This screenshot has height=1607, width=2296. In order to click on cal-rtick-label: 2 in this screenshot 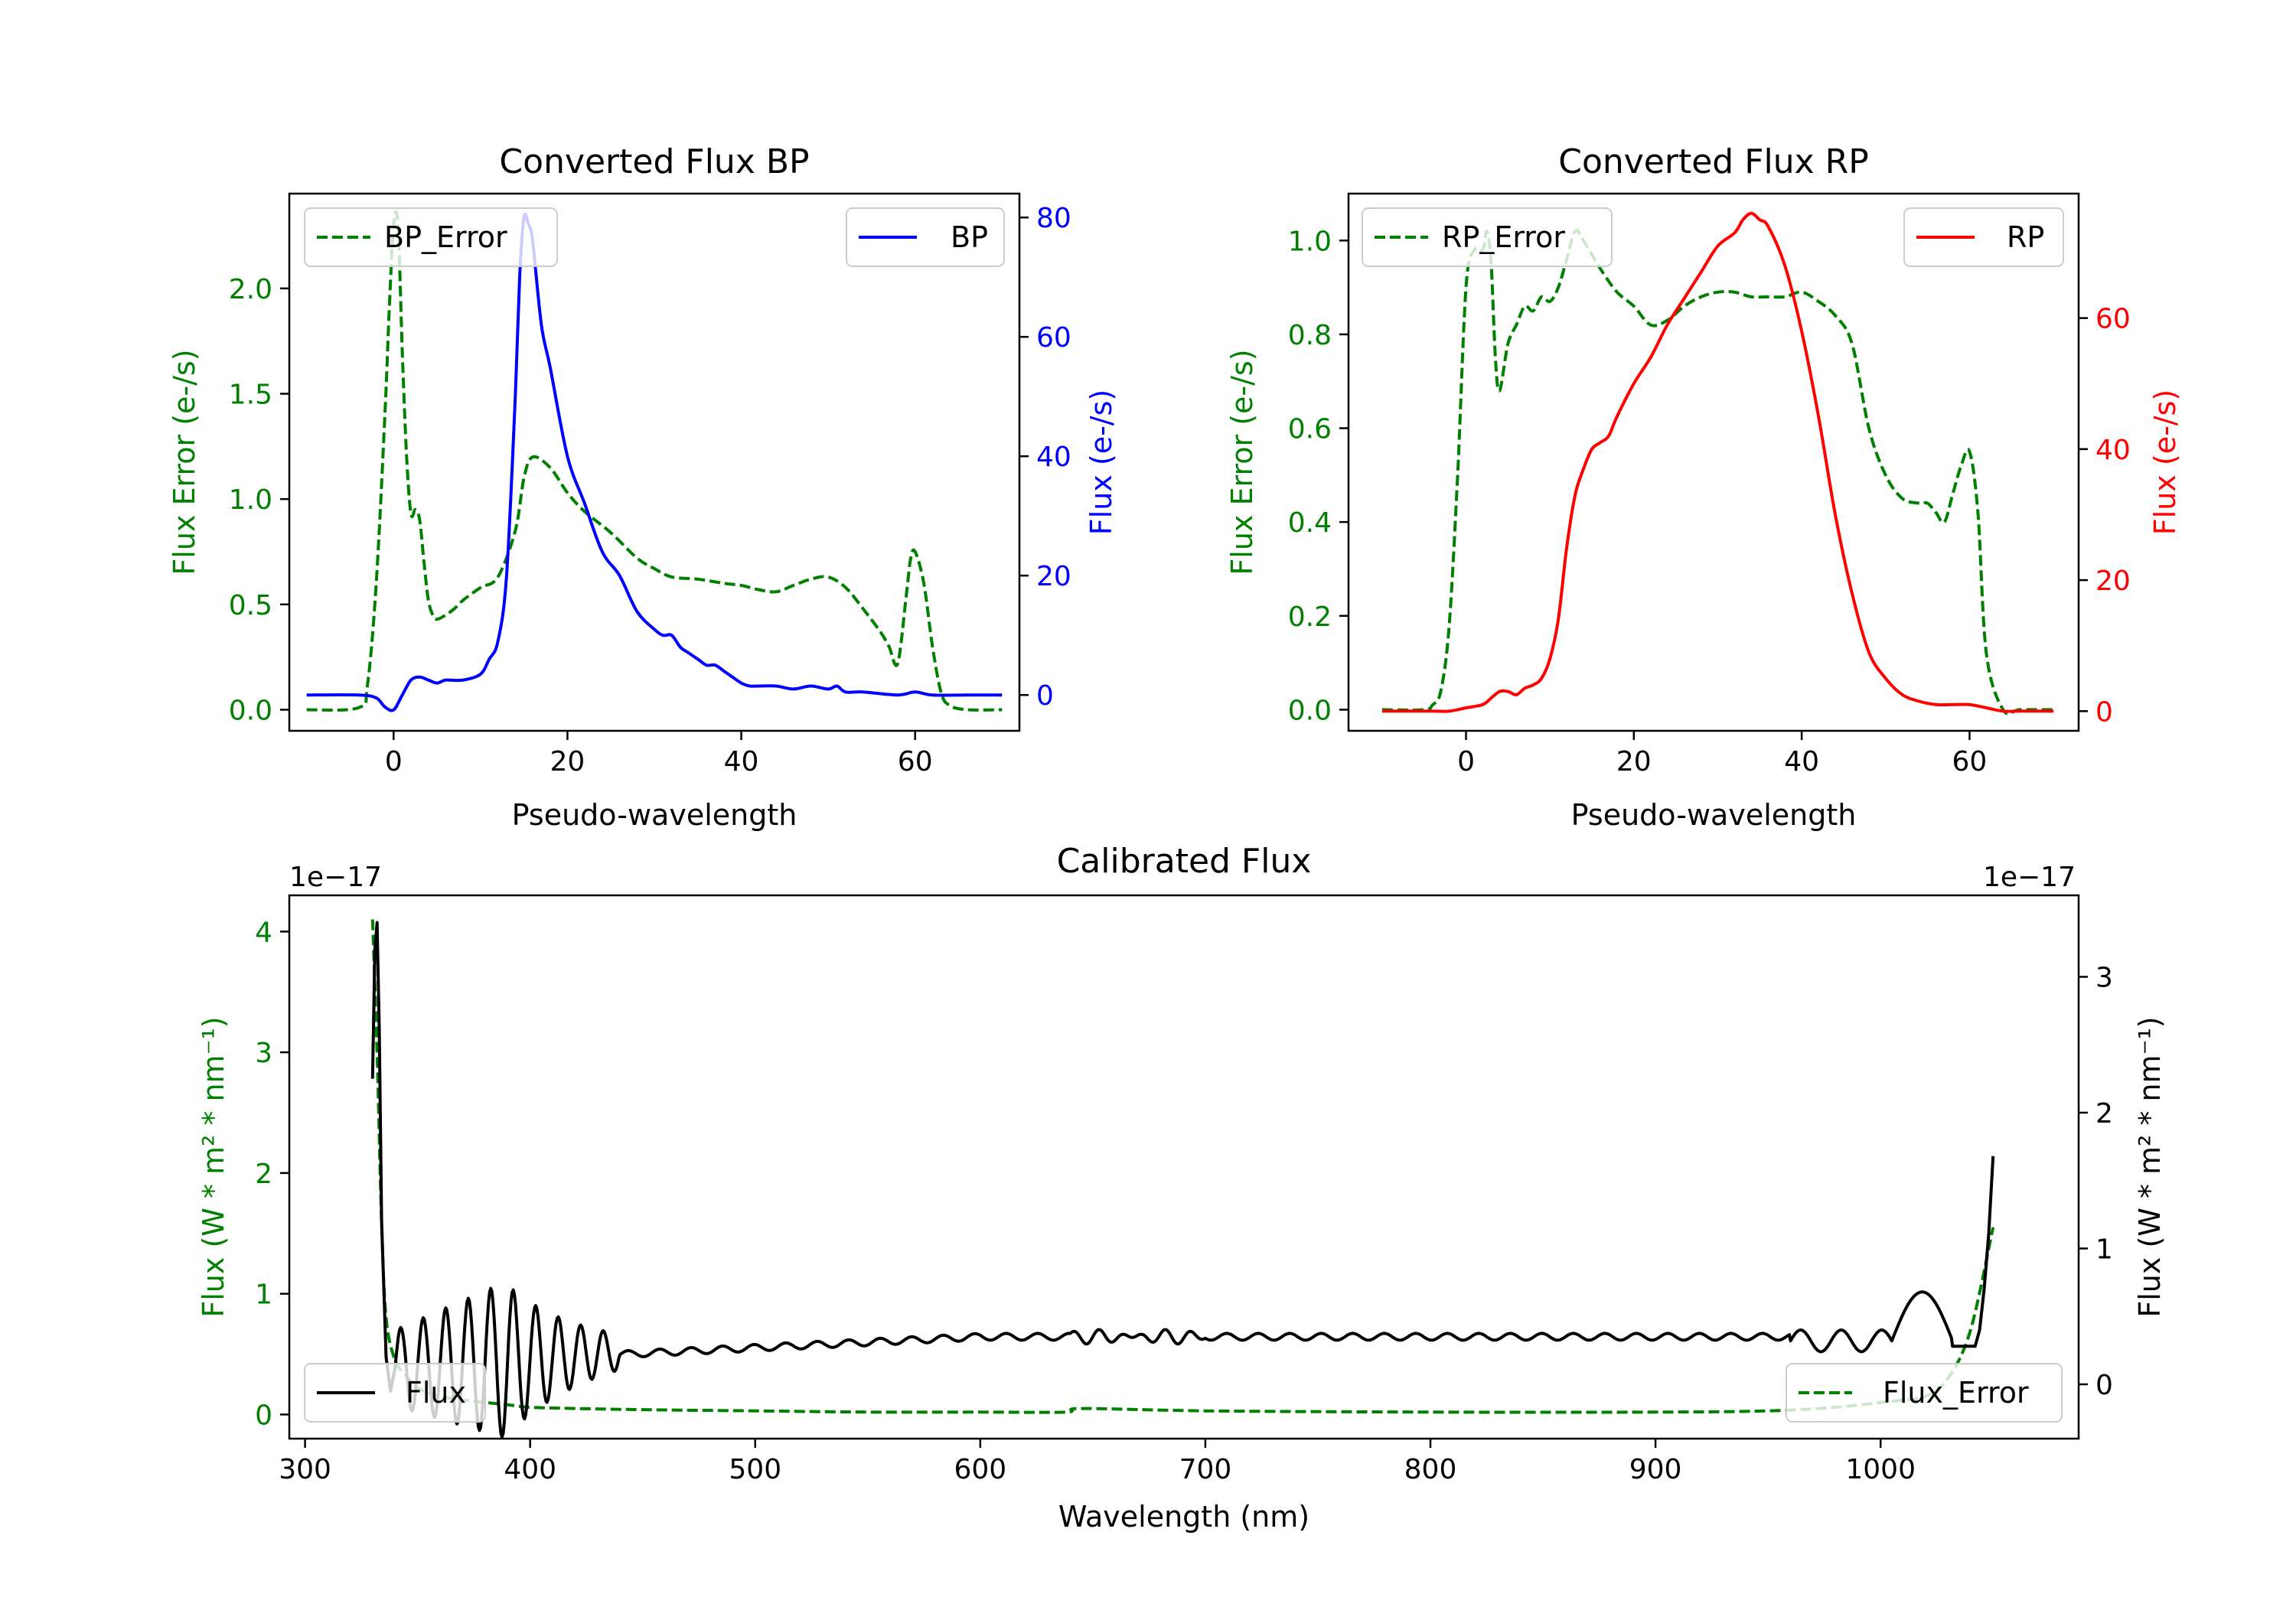, I will do `click(2104, 1113)`.